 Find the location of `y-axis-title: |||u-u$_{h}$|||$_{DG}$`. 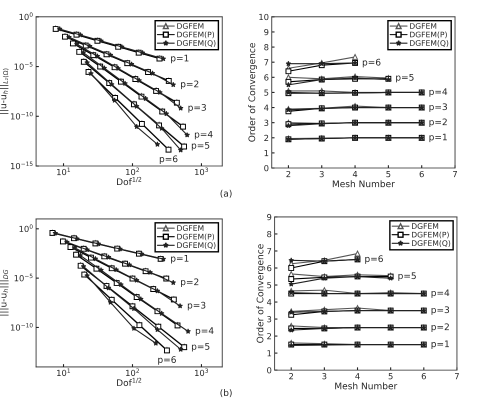

y-axis-title: |||u-u$_{h}$|||$_{DG}$ is located at coordinates (4, 293).